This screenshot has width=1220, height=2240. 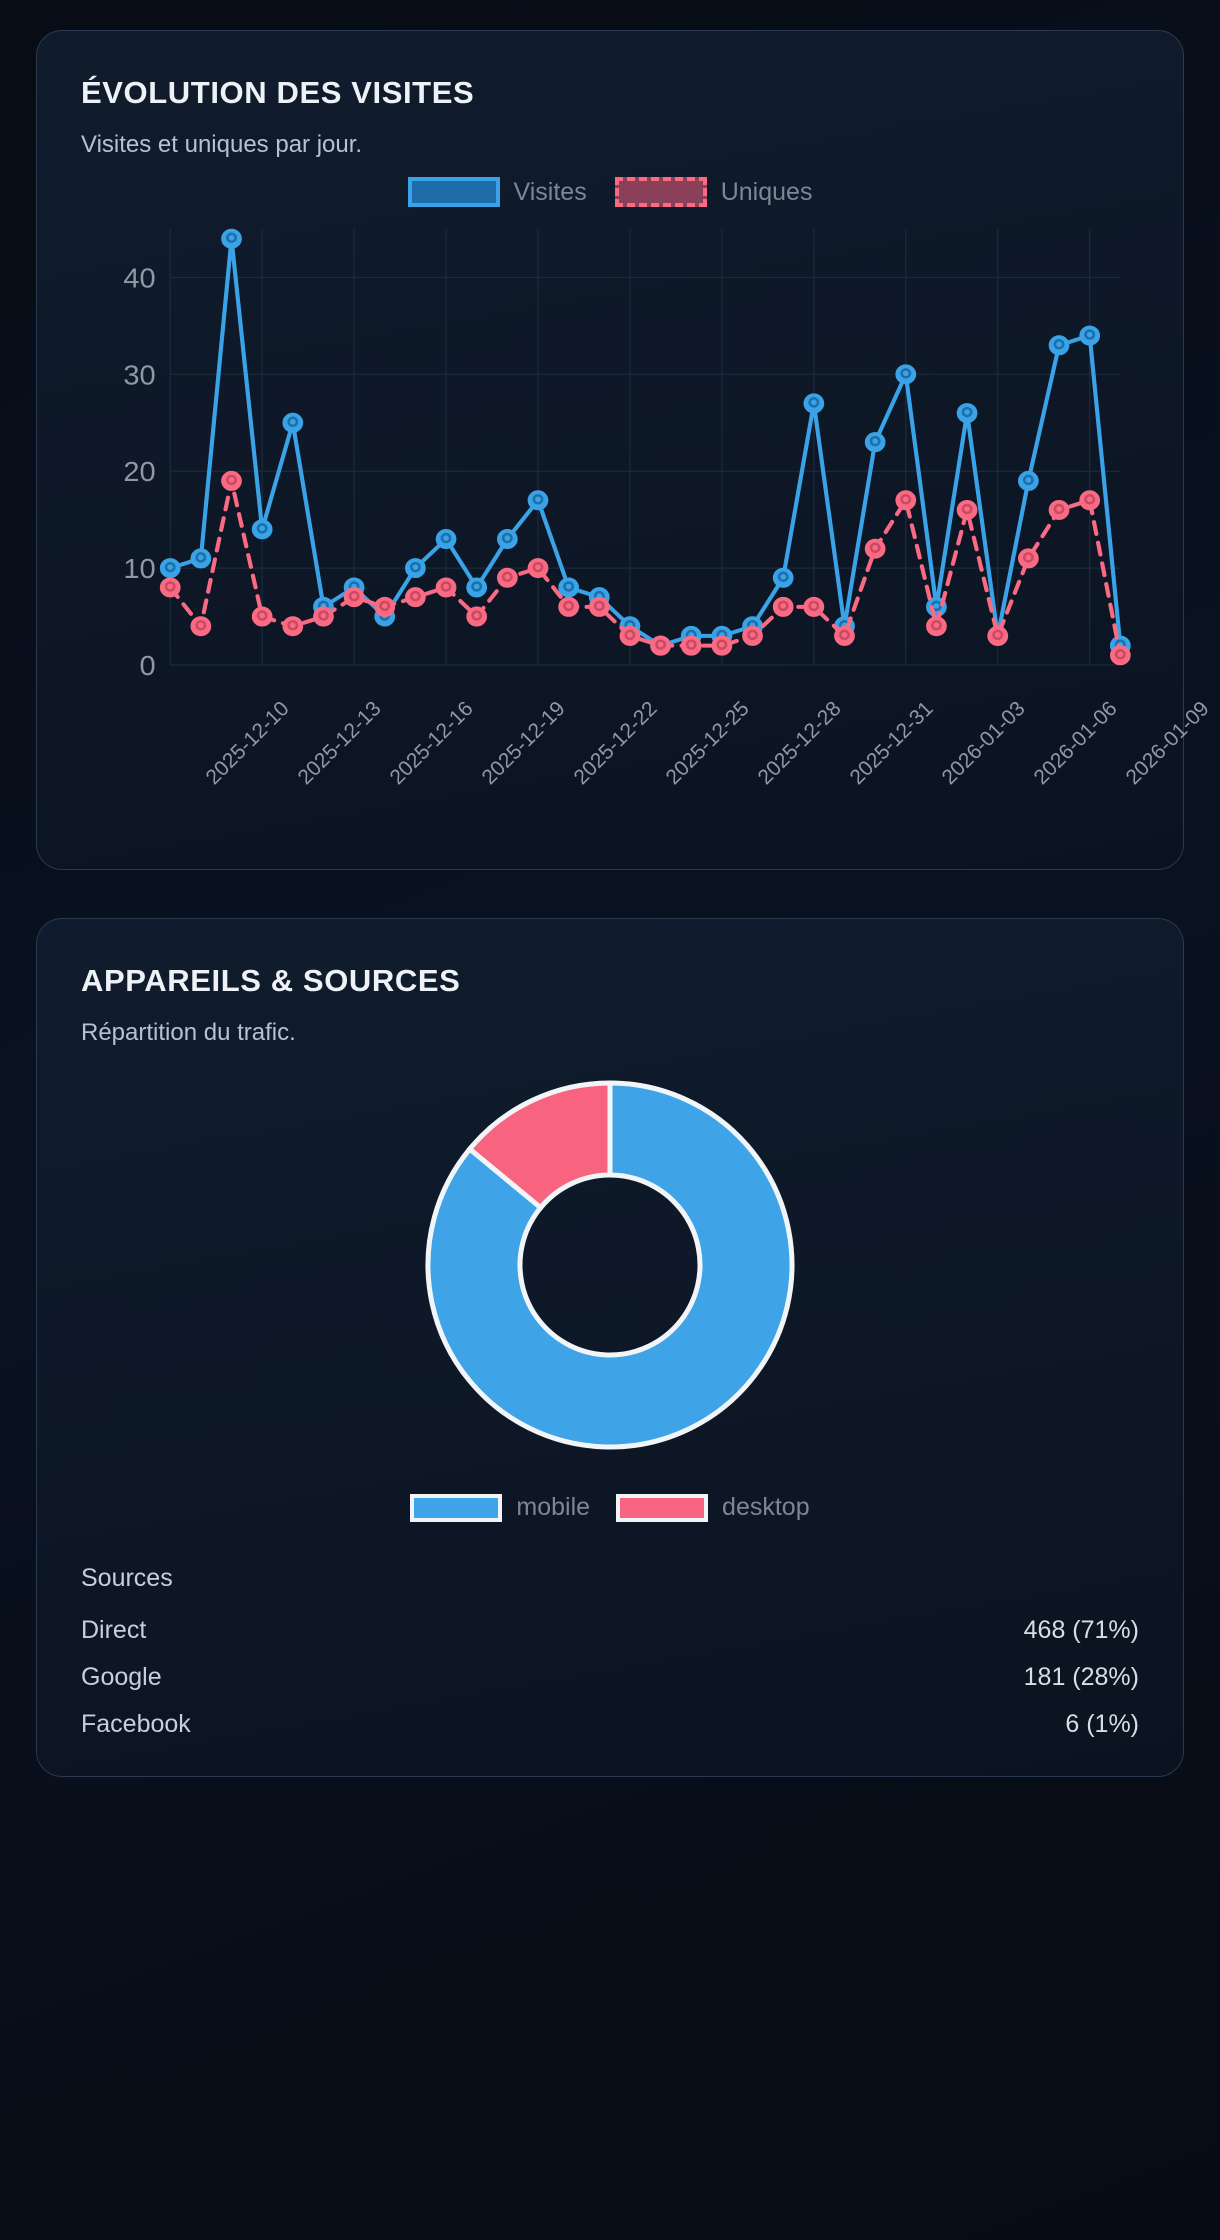 What do you see at coordinates (610, 1507) in the screenshot?
I see `devices-legend: mobile desktop` at bounding box center [610, 1507].